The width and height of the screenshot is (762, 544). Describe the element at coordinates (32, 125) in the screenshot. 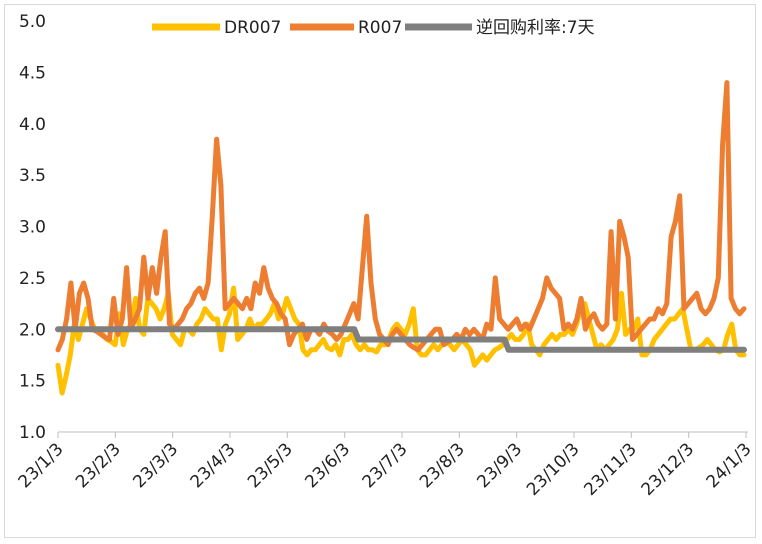

I see `y-tick-label: 4.0` at that location.